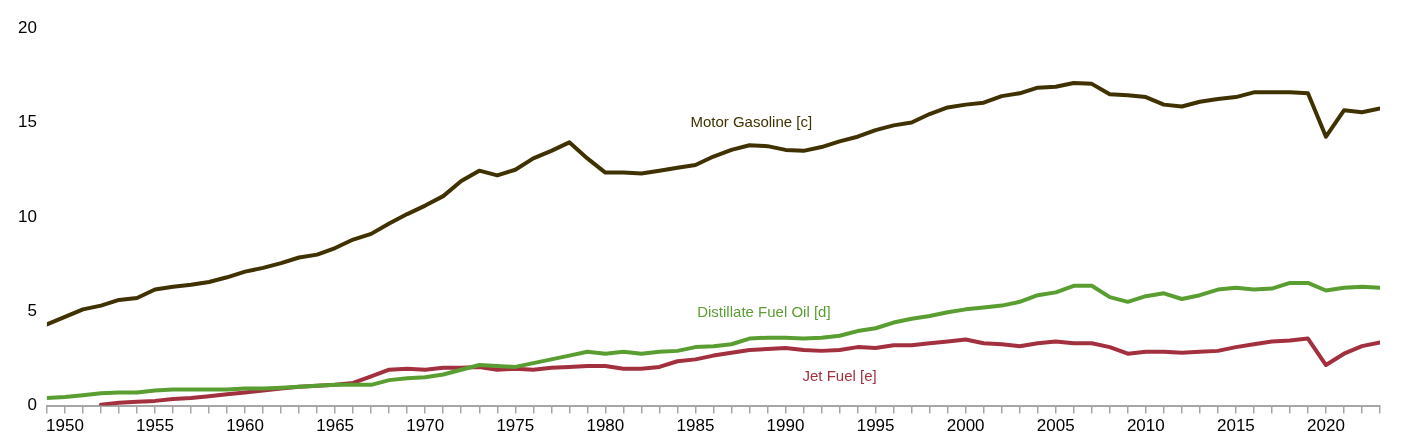 Image resolution: width=1402 pixels, height=448 pixels. What do you see at coordinates (695, 426) in the screenshot?
I see `x-tick-label: 1985` at bounding box center [695, 426].